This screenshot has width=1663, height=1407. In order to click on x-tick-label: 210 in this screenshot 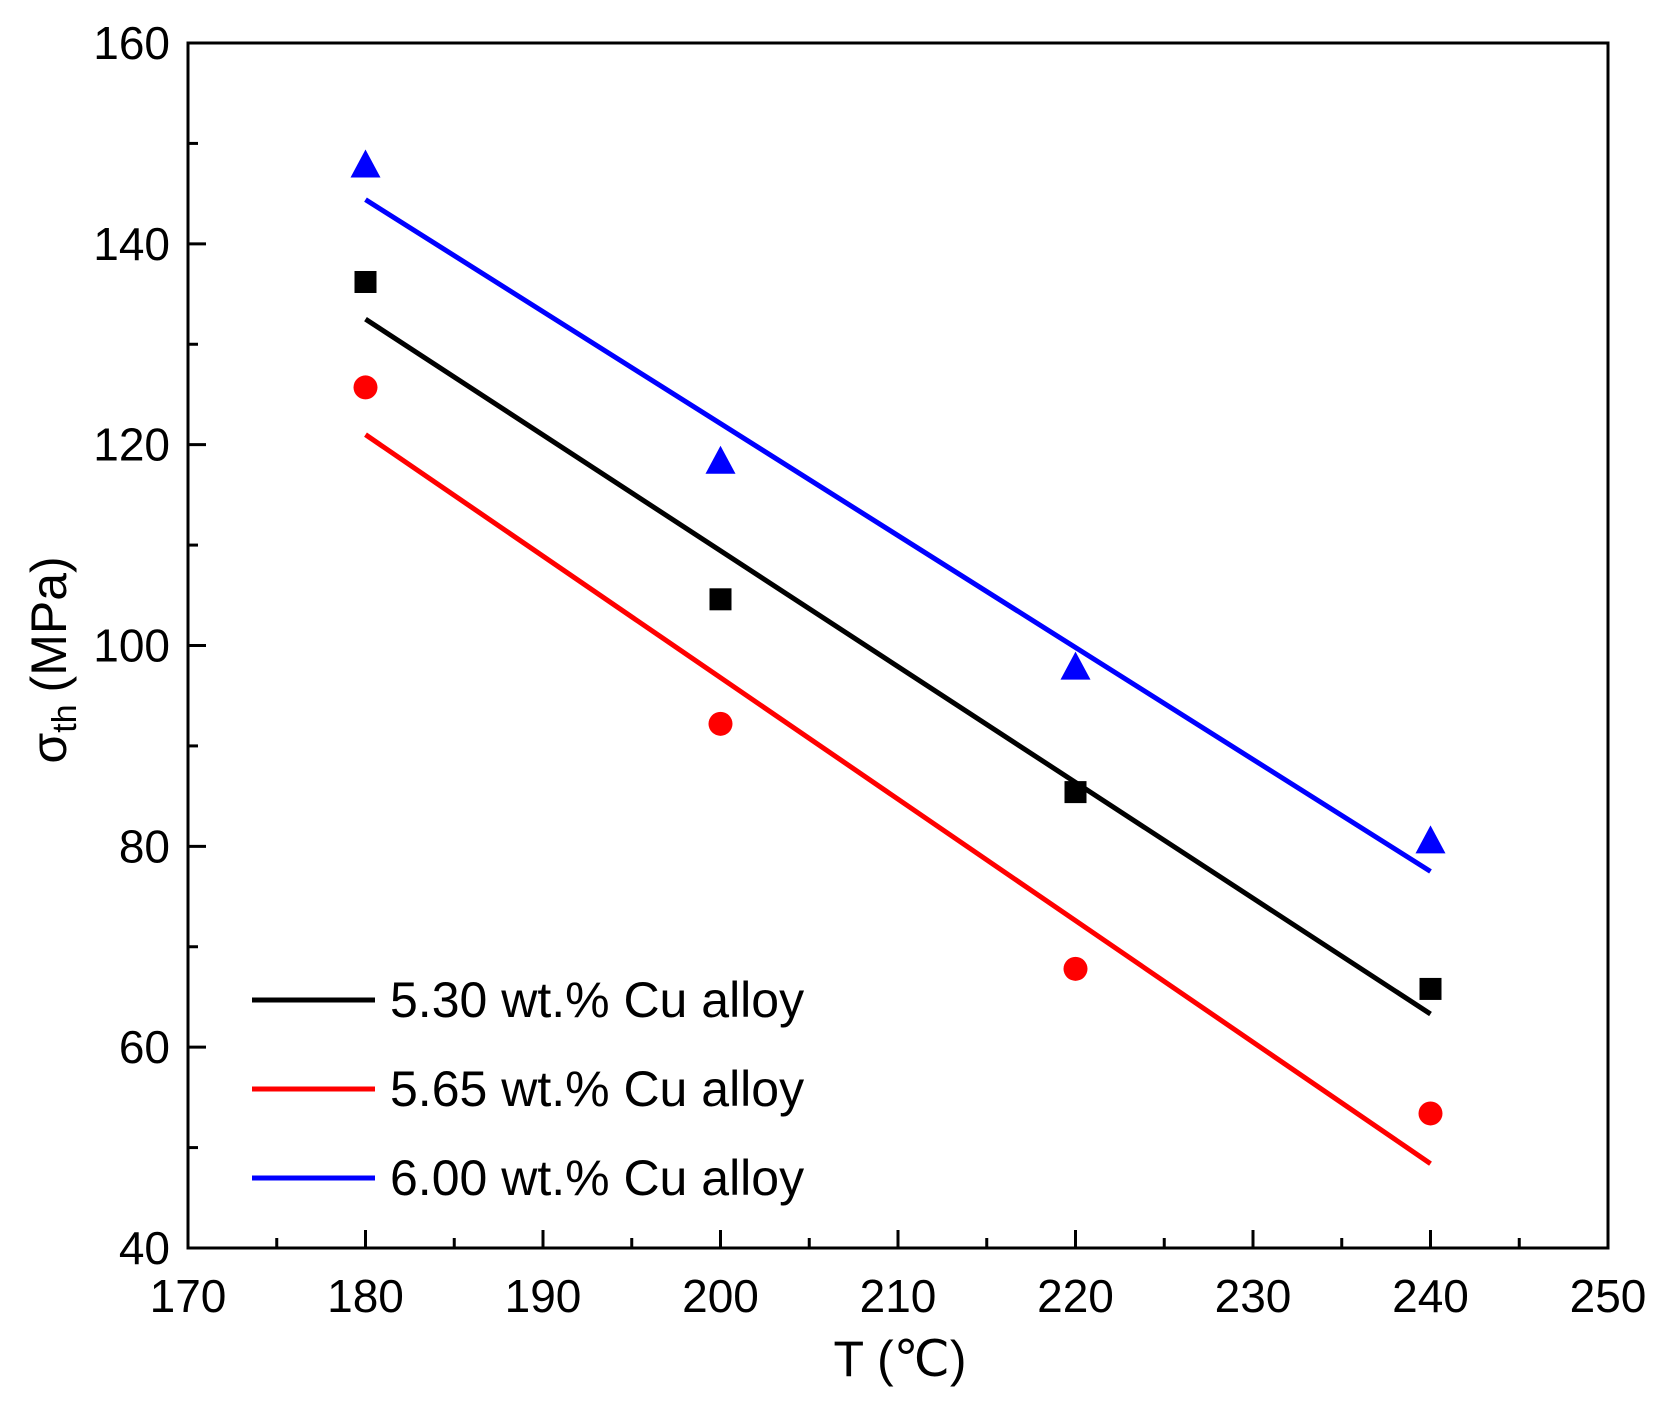, I will do `click(898, 1296)`.